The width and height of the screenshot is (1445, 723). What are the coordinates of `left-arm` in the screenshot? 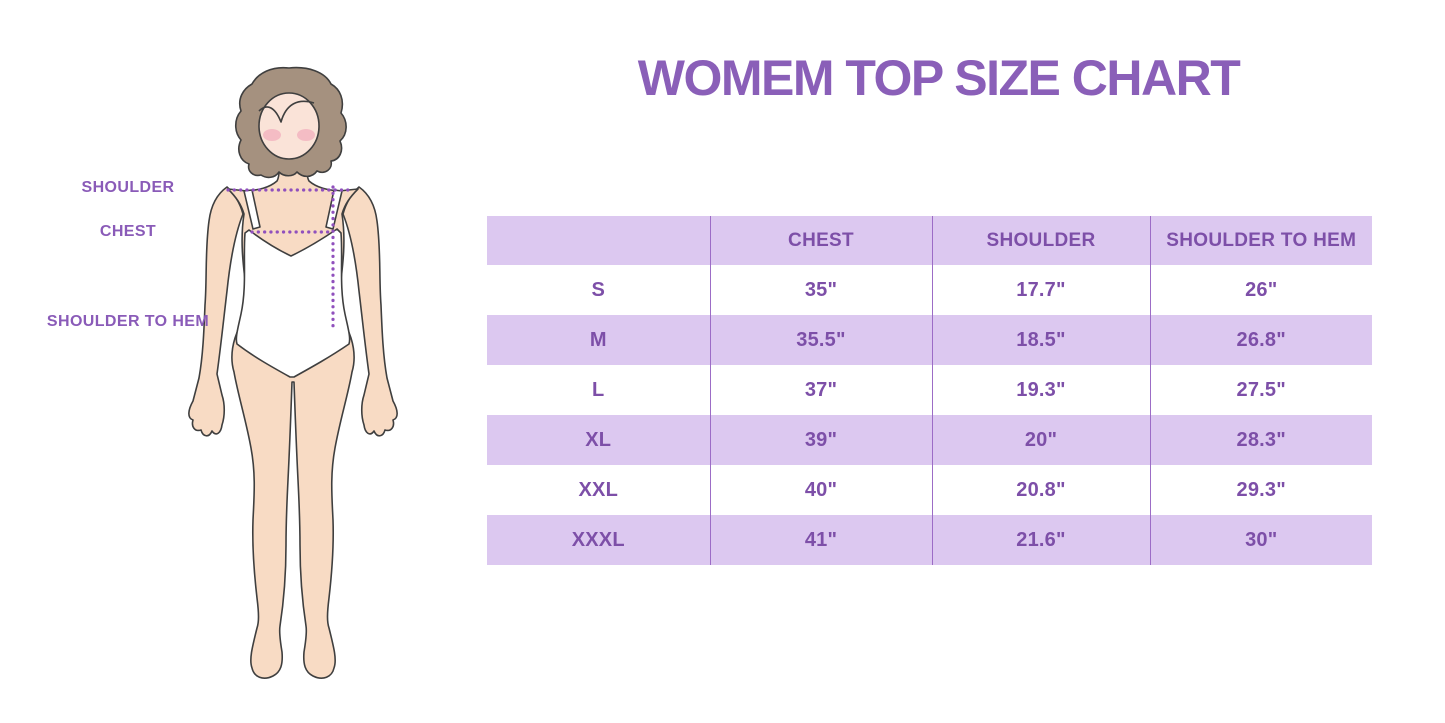 It's located at (216, 311).